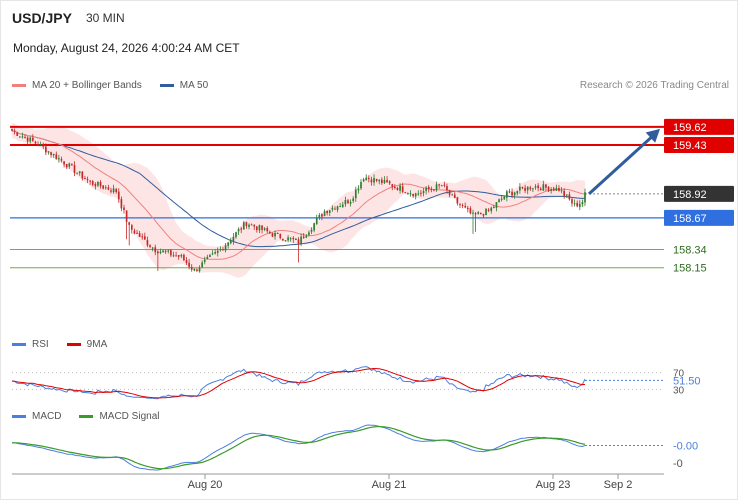 Image resolution: width=738 pixels, height=500 pixels. I want to click on rsi-tick-70: 70, so click(679, 374).